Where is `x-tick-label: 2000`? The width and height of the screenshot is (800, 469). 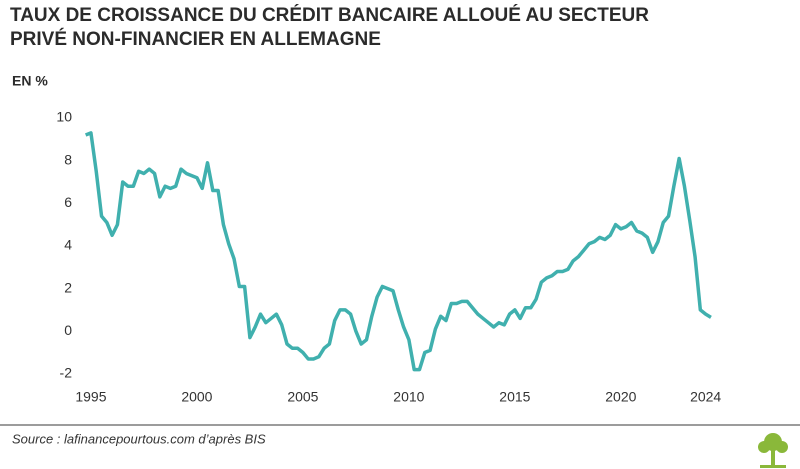 x-tick-label: 2000 is located at coordinates (196, 397).